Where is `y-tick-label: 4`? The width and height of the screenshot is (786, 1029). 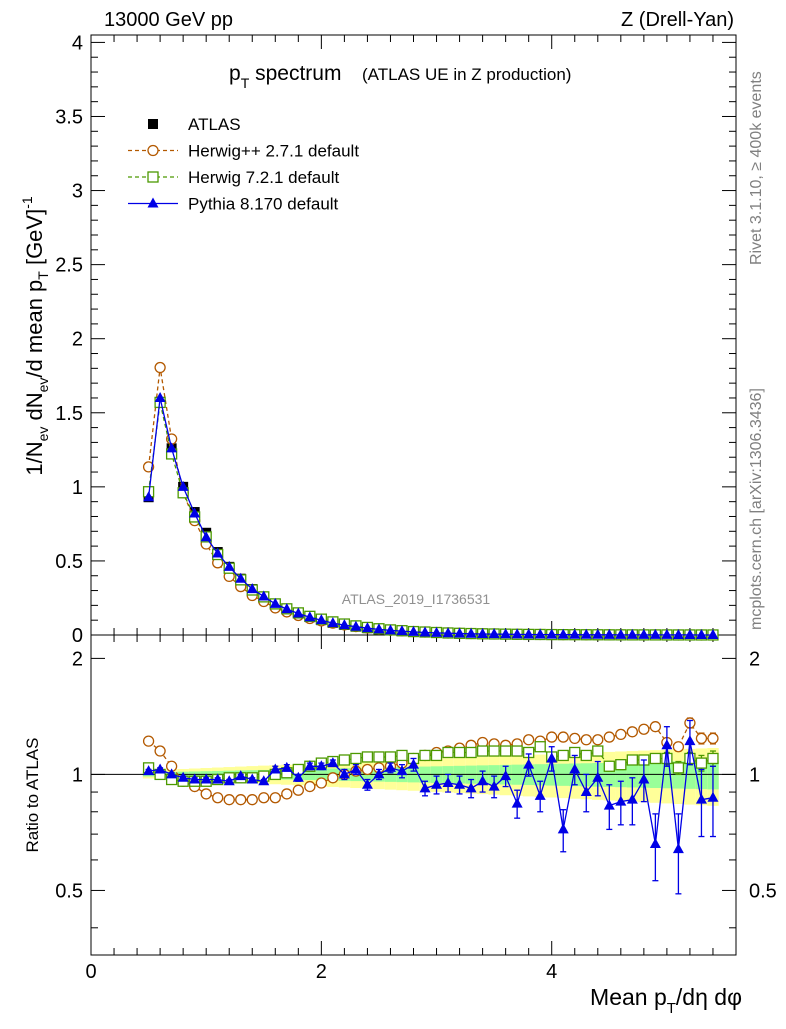 y-tick-label: 4 is located at coordinates (77, 43).